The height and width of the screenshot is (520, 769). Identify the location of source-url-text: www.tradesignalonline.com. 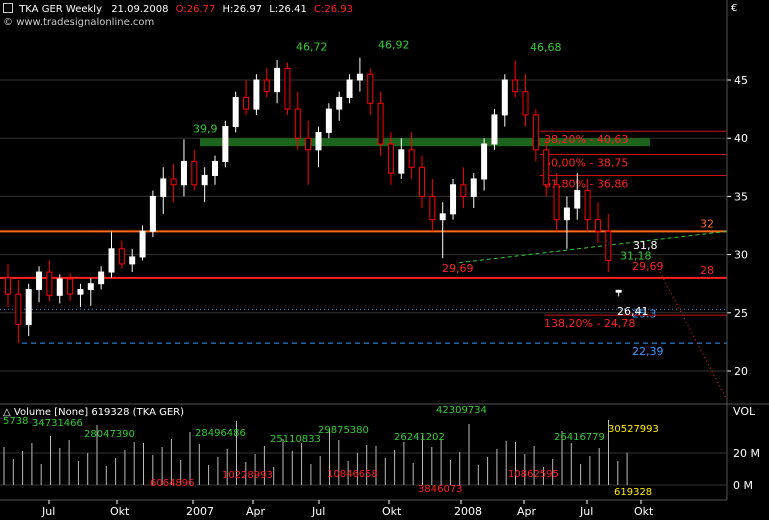
(85, 22).